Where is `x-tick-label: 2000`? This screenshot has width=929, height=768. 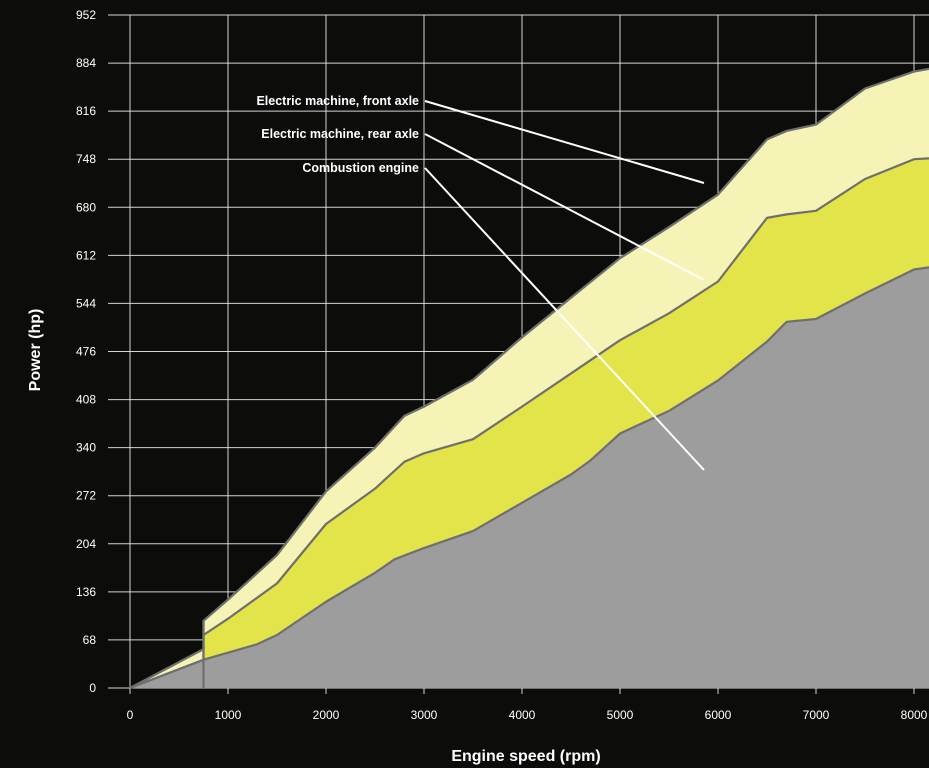 x-tick-label: 2000 is located at coordinates (326, 715).